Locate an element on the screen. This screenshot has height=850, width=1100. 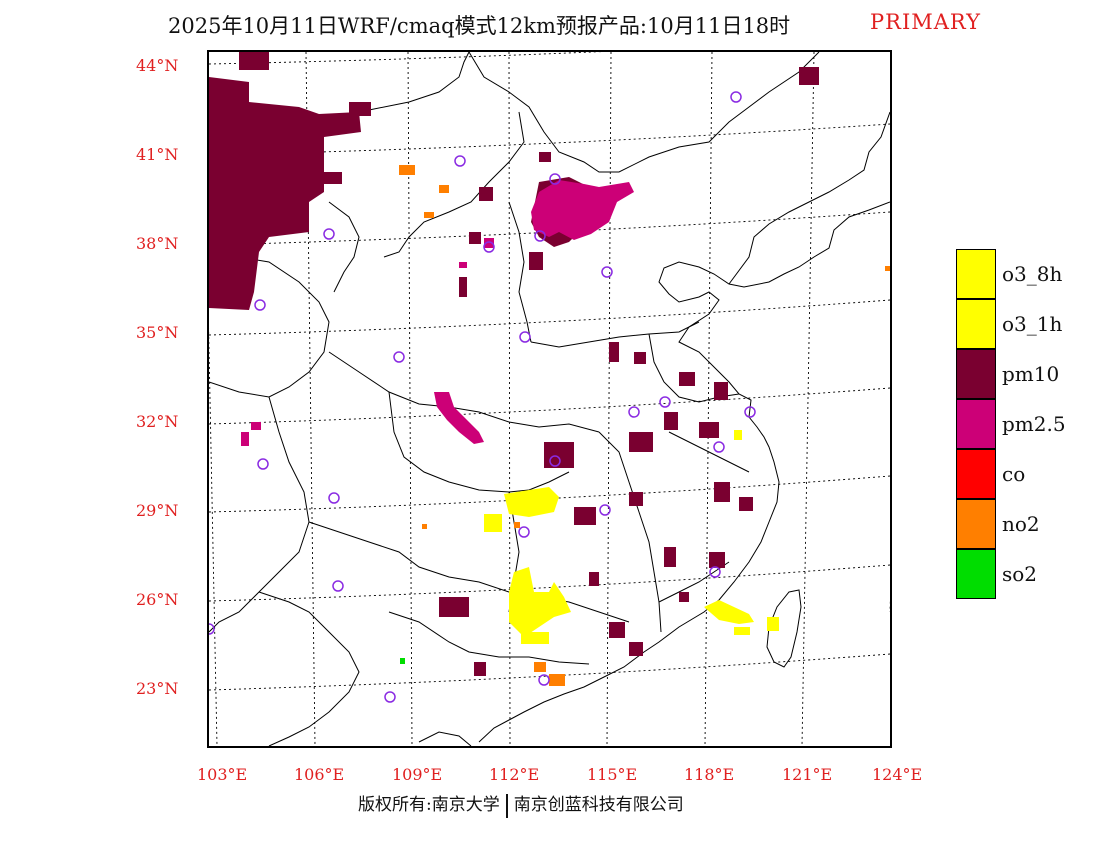
legend-swatch-no2 is located at coordinates (976, 524).